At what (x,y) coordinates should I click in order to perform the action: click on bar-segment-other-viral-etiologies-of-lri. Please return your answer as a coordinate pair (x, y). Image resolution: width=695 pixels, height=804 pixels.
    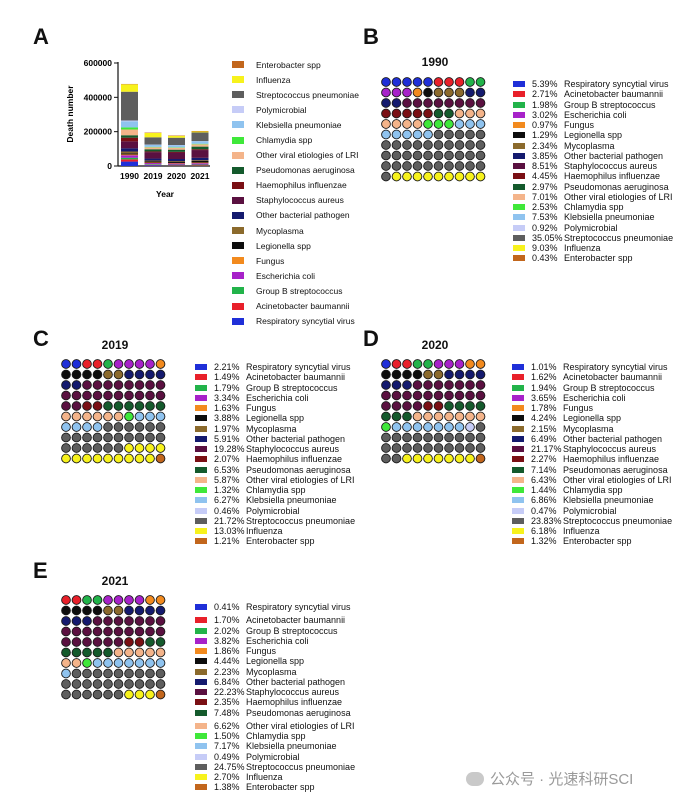
    Looking at the image, I should click on (153, 148).